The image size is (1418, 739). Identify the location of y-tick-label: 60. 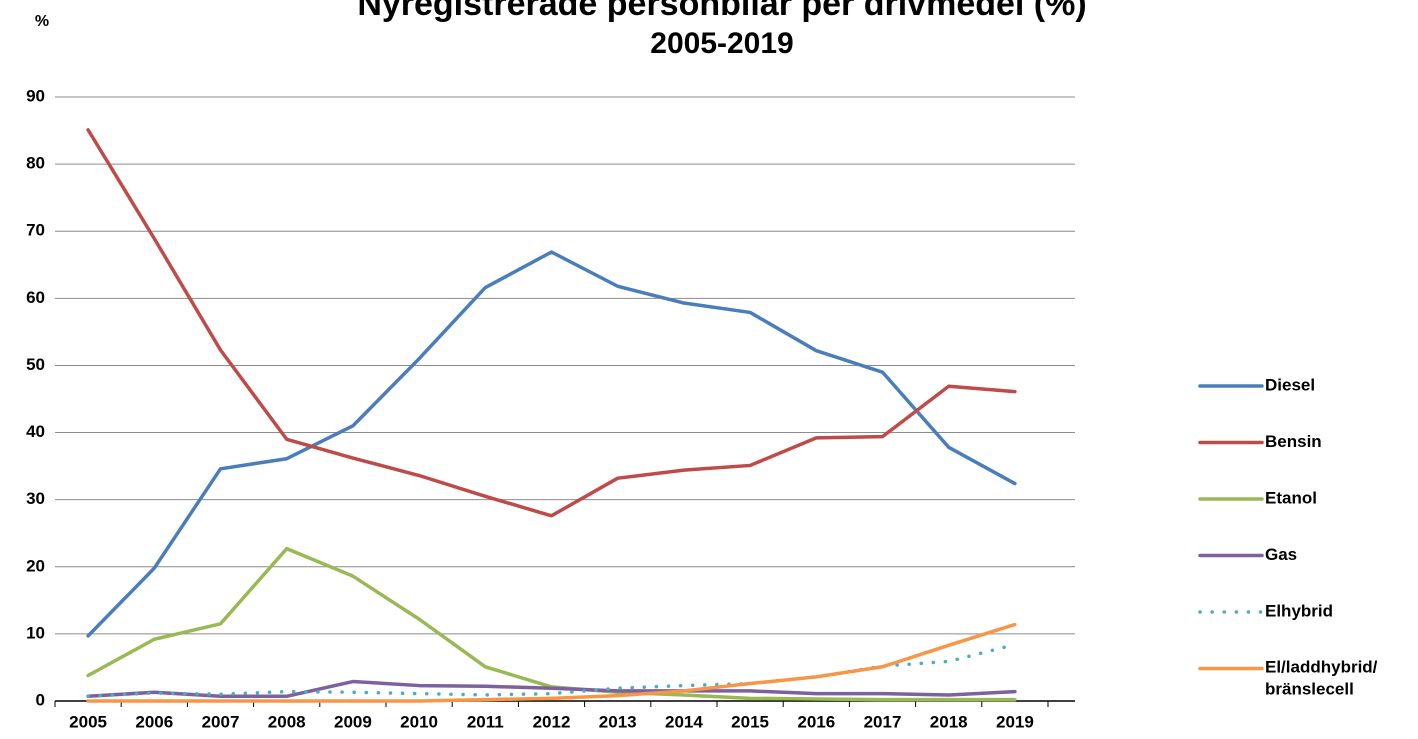
(35, 297).